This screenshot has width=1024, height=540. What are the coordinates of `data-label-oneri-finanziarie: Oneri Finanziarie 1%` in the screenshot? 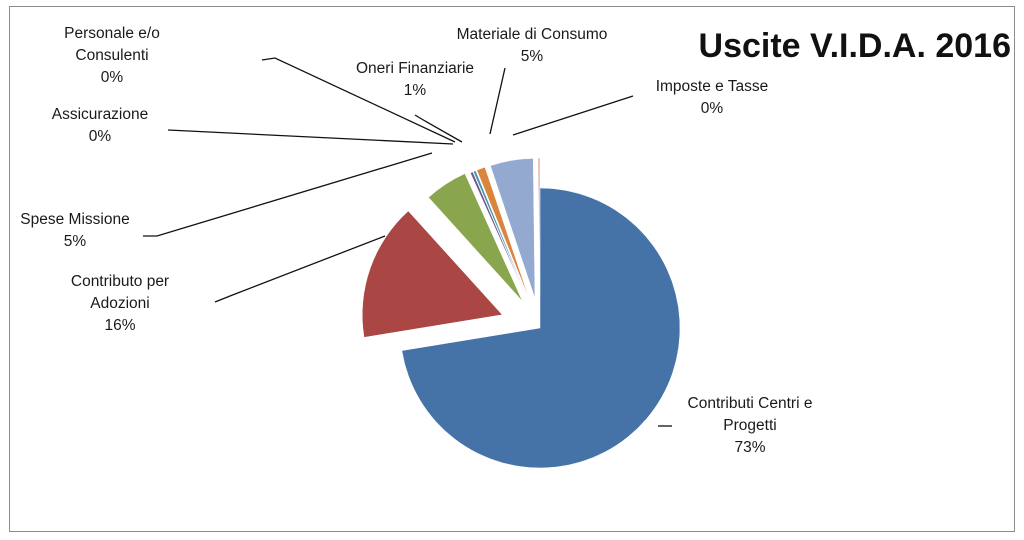 It's located at (415, 79).